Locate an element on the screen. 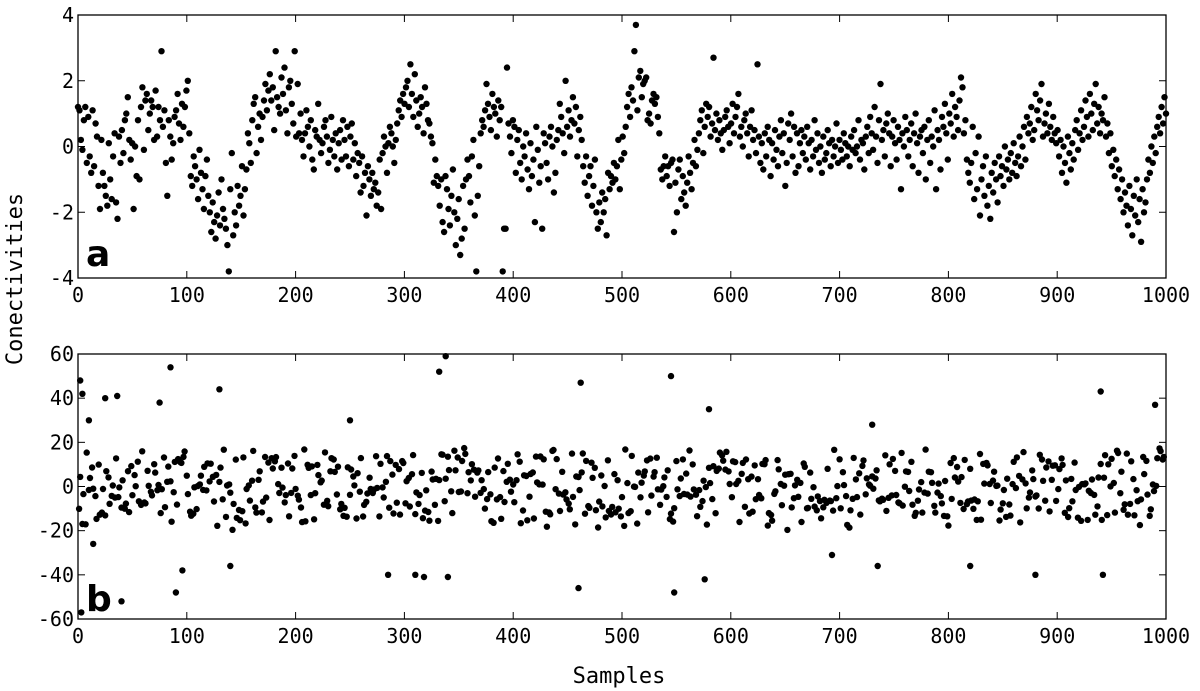 The width and height of the screenshot is (1200, 691). x-tick-label: 100 is located at coordinates (187, 295).